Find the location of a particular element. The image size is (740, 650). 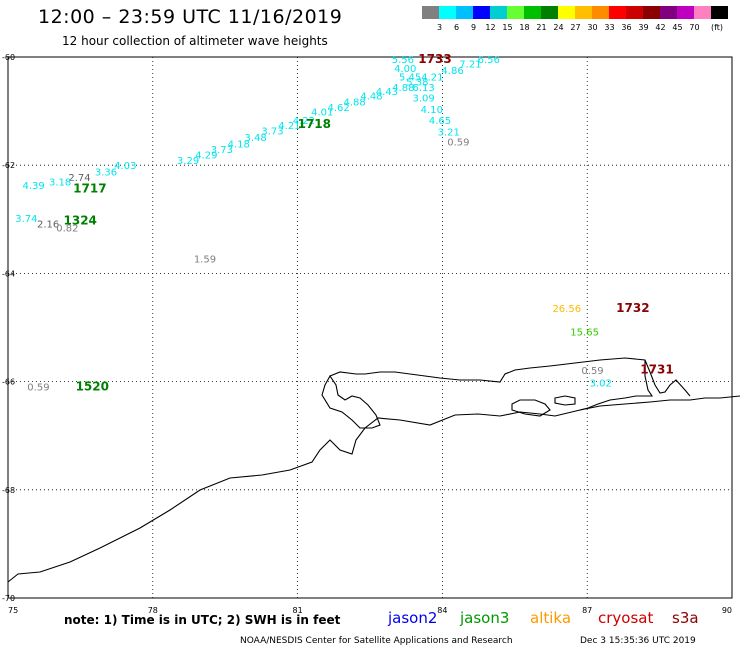

wave-height-value: 0.82 is located at coordinates (67, 228).